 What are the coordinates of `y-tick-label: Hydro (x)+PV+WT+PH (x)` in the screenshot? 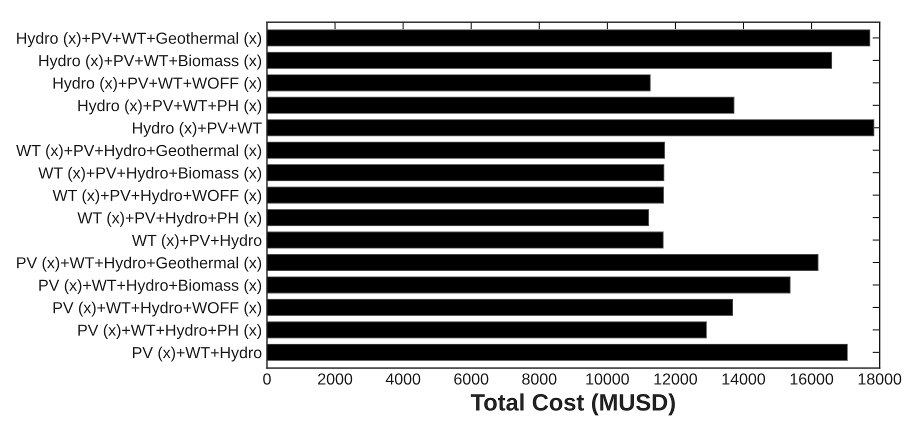 It's located at (170, 107).